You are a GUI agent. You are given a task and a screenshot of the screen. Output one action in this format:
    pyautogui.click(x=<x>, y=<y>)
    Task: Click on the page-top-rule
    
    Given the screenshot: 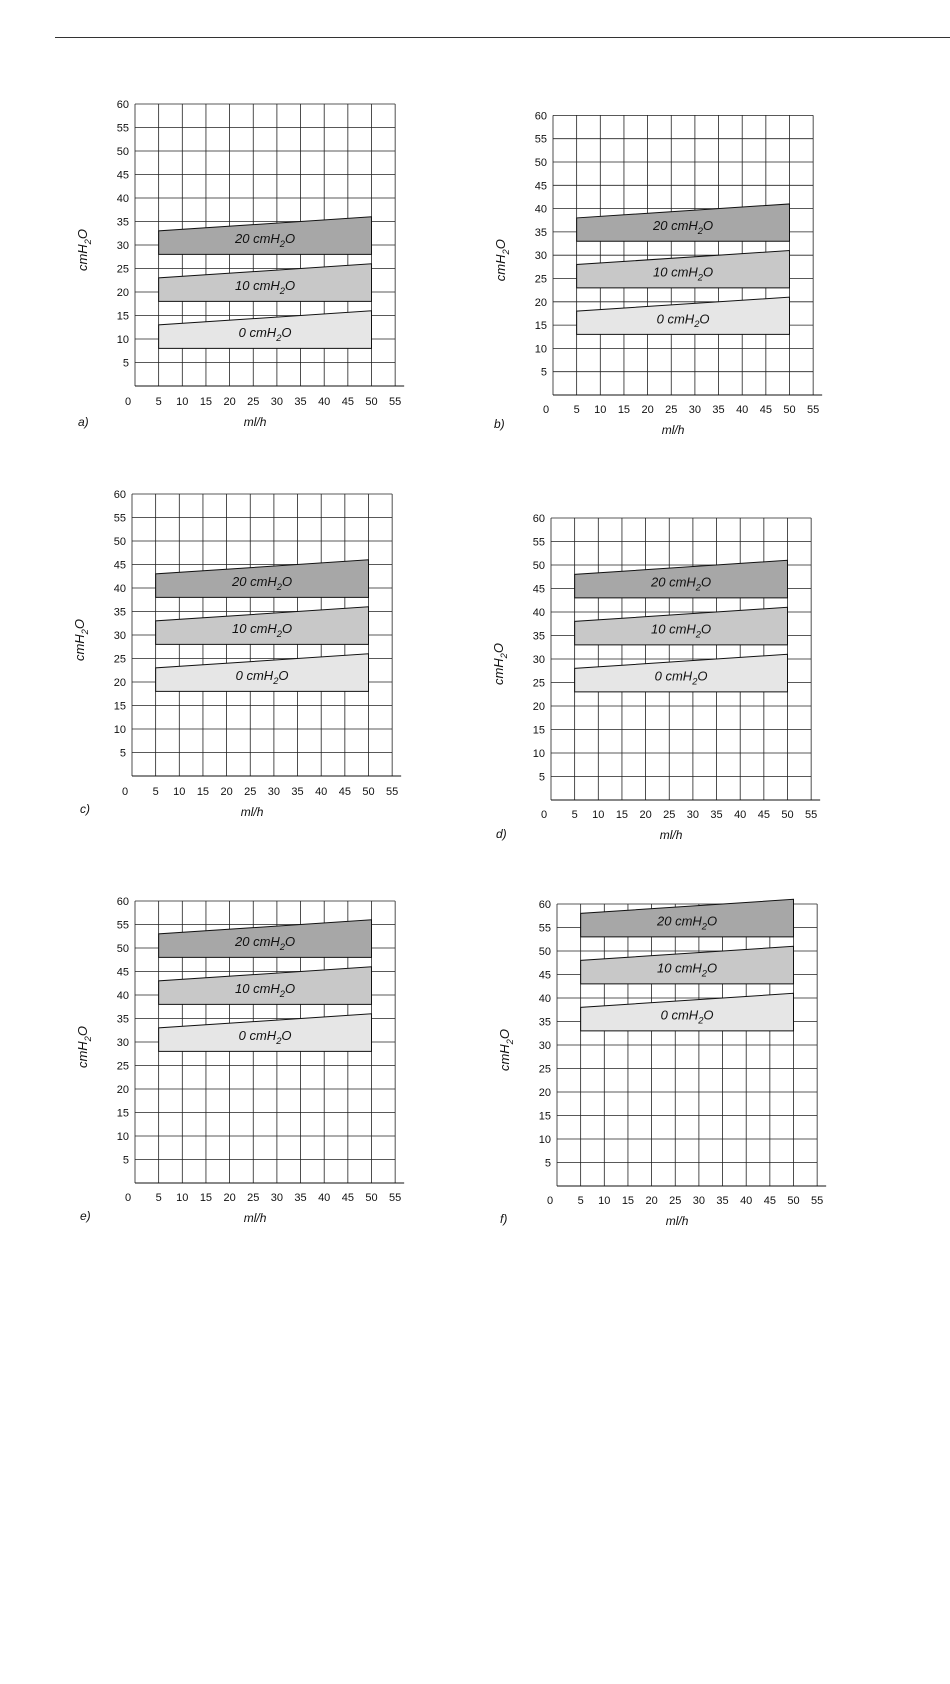 What is the action you would take?
    pyautogui.click(x=502, y=37)
    